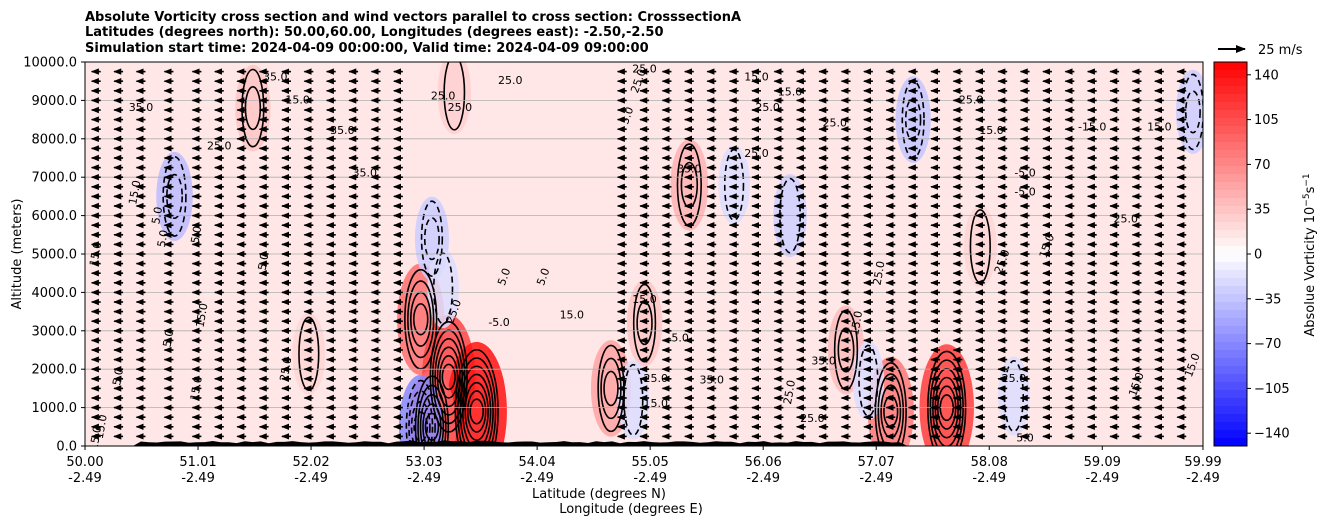 The image size is (1332, 526). What do you see at coordinates (1262, 210) in the screenshot?
I see `colorbar-tick-label: 35` at bounding box center [1262, 210].